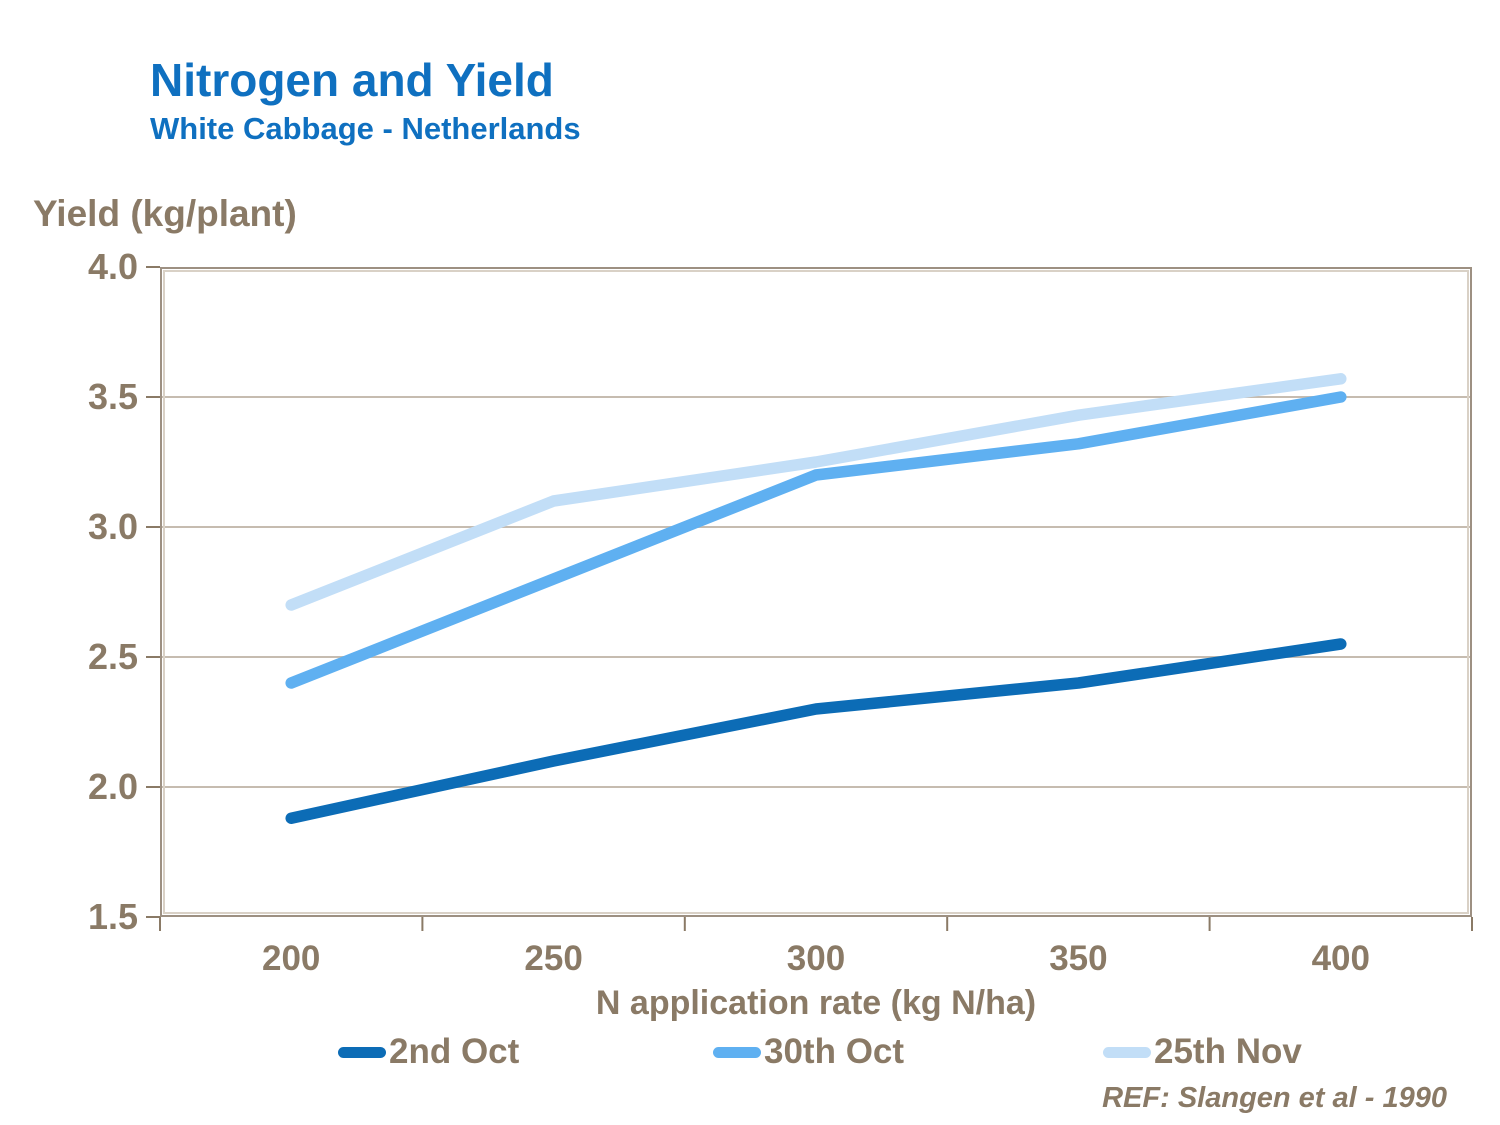  I want to click on legend-item-25th-nov: 25th Nov, so click(1202, 1052).